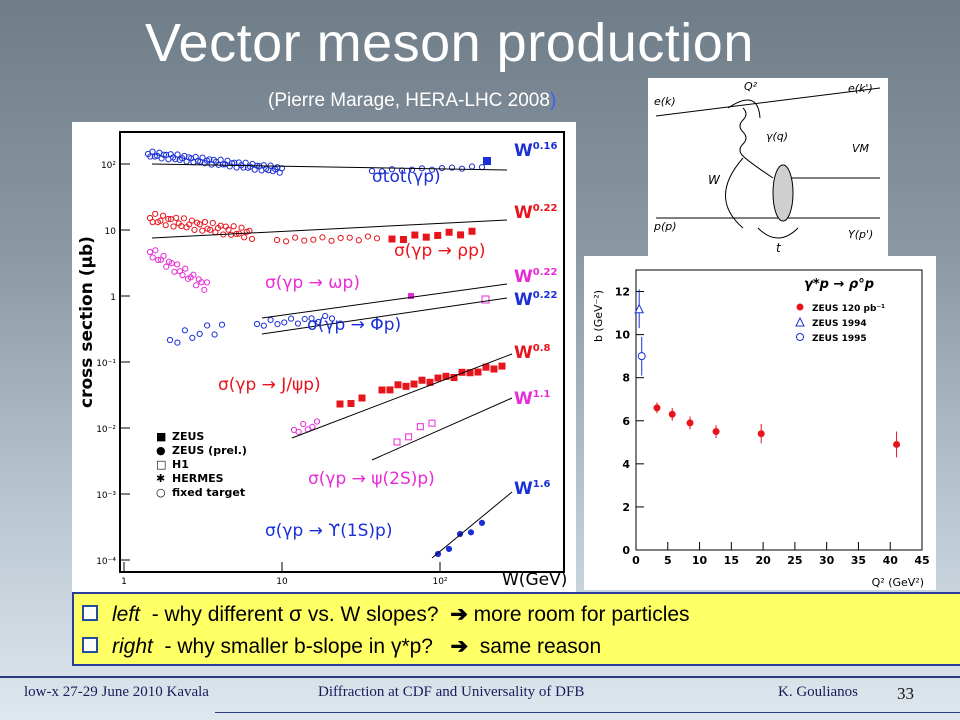  What do you see at coordinates (87, 322) in the screenshot?
I see `y-axis-label: cross section (μb)` at bounding box center [87, 322].